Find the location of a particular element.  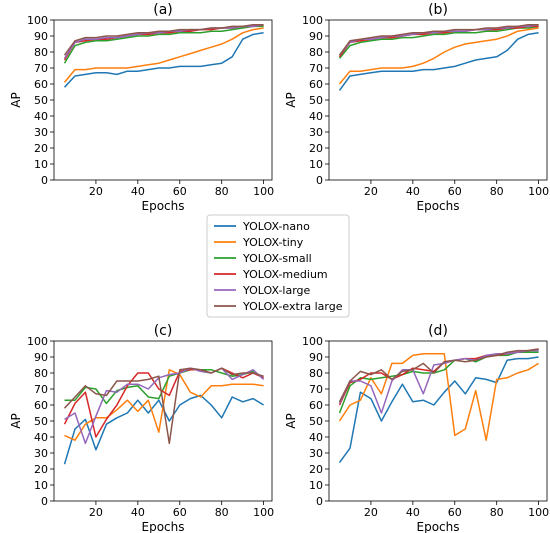

panel-title: (a) is located at coordinates (163, 10).